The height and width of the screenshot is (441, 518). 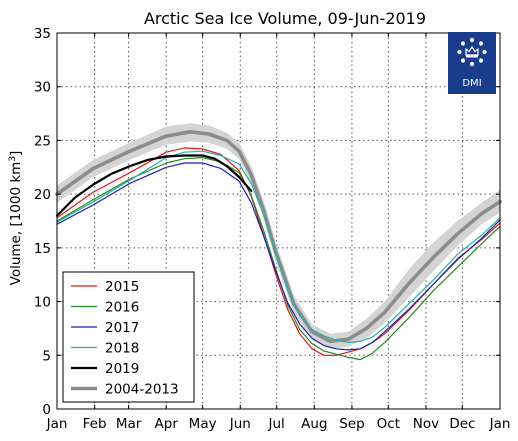 I want to click on dmi-logo: DMI, so click(x=472, y=63).